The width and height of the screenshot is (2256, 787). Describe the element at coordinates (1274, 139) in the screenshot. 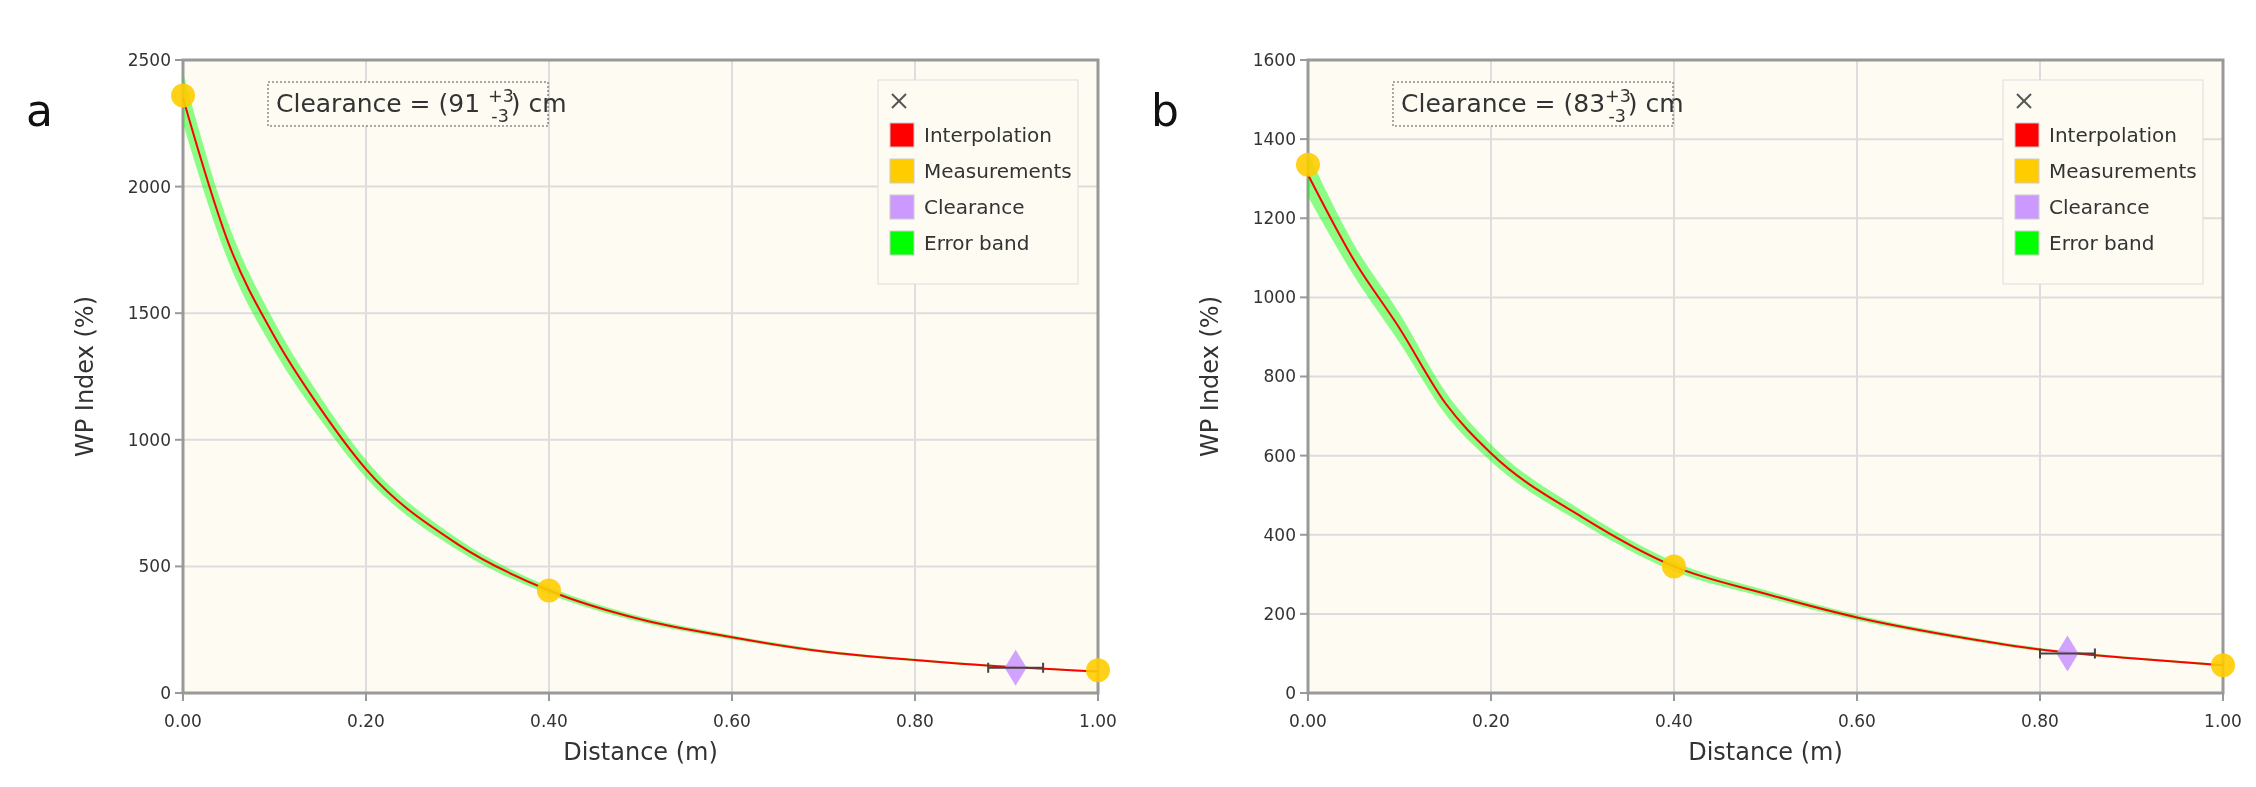

I see `y-tick-label: 1400` at that location.